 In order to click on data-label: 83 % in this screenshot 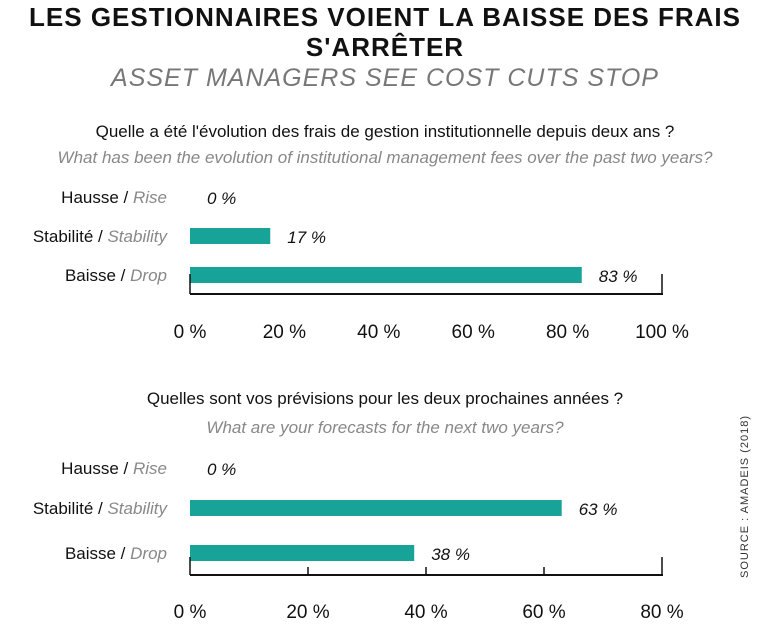, I will do `click(618, 276)`.